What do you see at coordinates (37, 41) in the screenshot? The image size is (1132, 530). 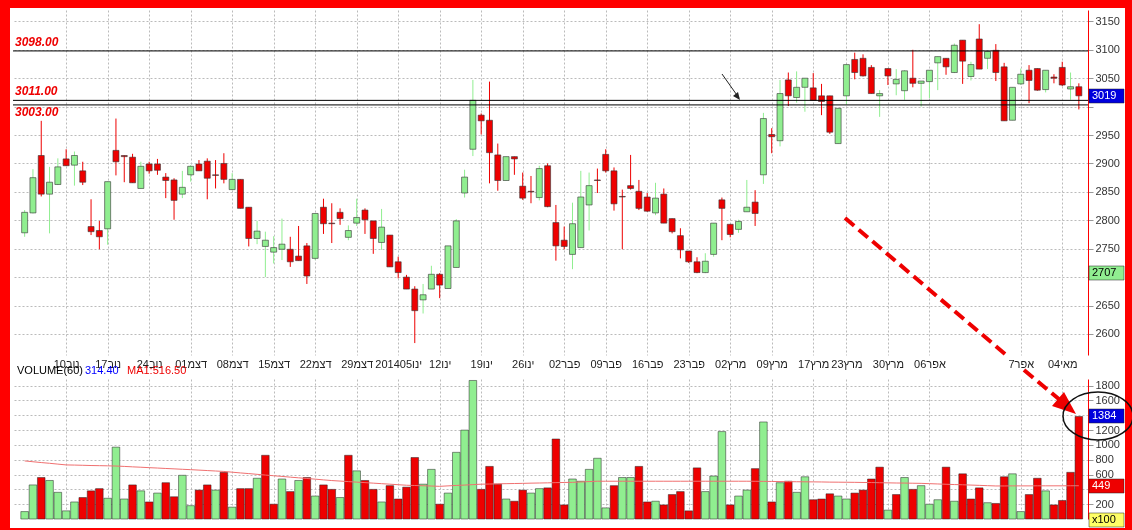 I see `ref-line-label: 3098.00` at bounding box center [37, 41].